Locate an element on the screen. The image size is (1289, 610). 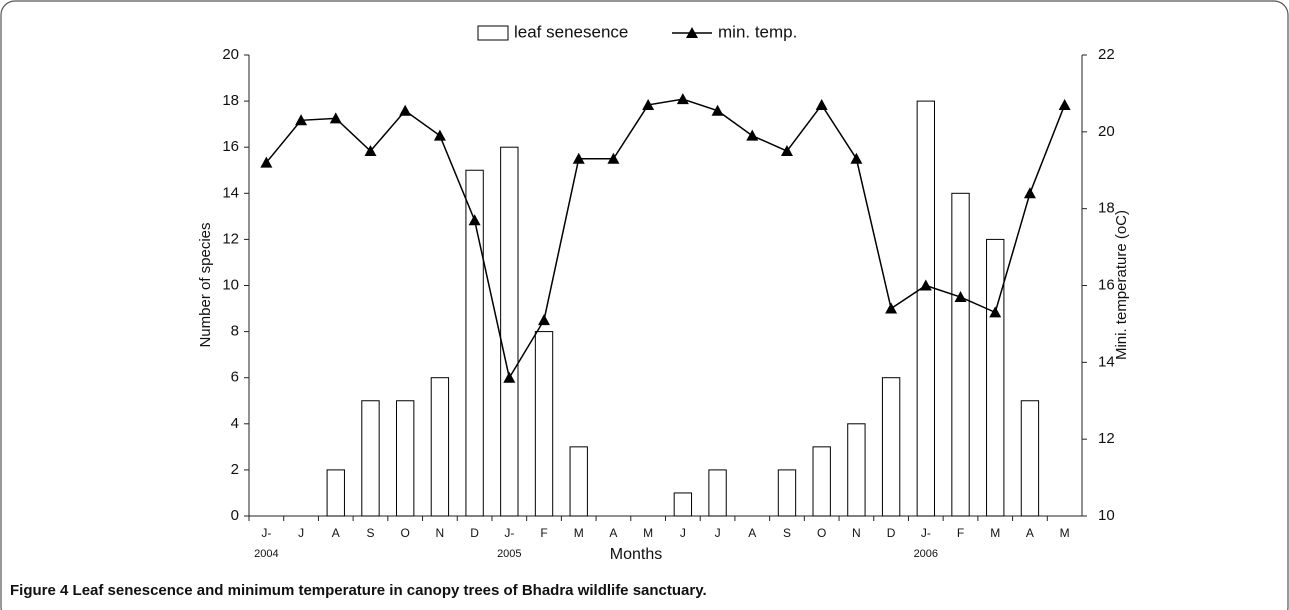
y2-tick-label: 22 is located at coordinates (1106, 54).